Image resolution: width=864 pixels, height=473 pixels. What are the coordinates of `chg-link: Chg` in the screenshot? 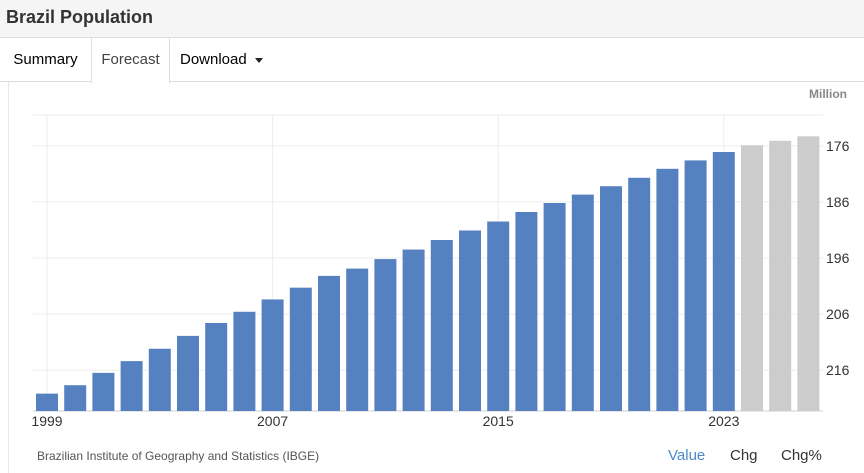 It's located at (744, 455).